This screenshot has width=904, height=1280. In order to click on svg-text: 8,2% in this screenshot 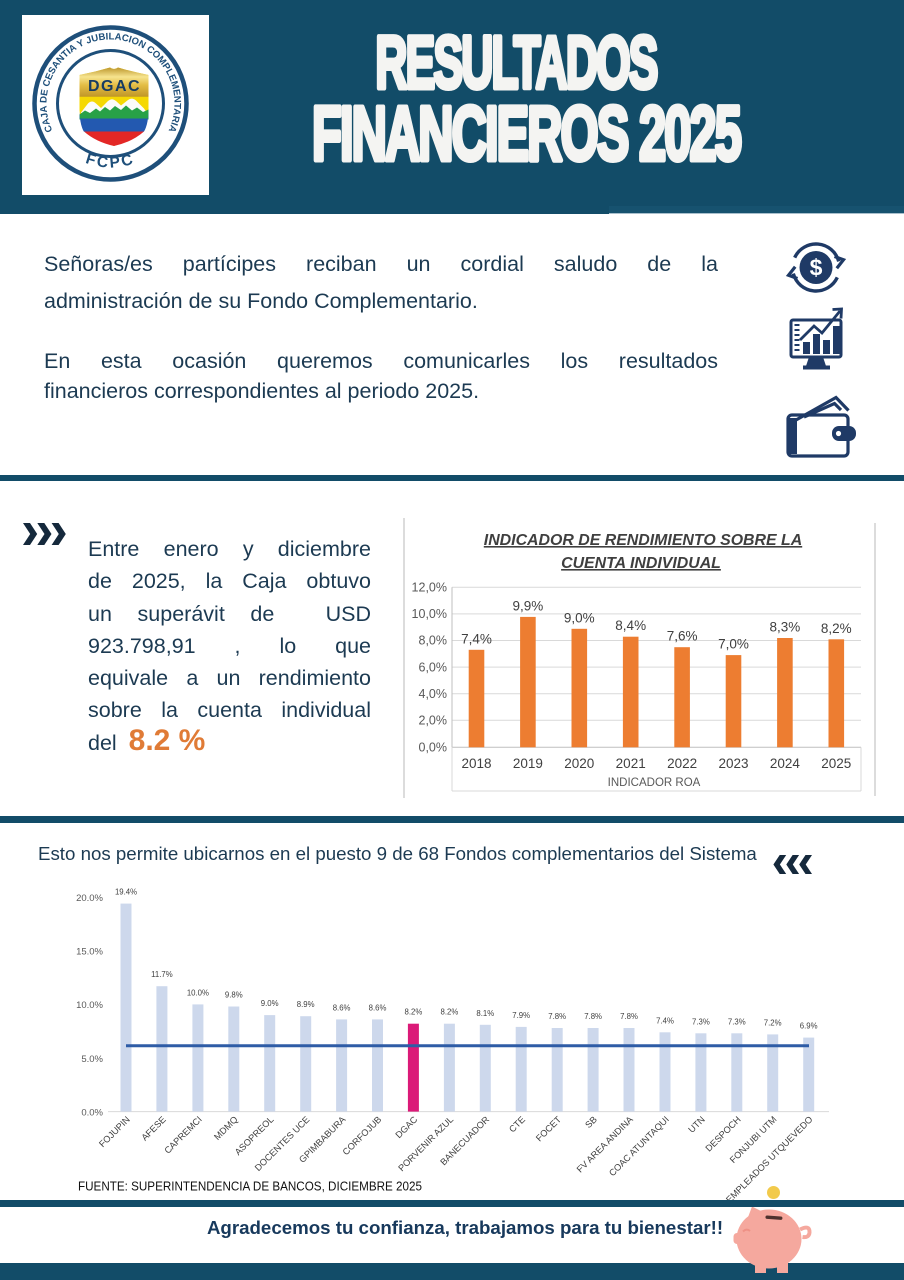, I will do `click(836, 628)`.